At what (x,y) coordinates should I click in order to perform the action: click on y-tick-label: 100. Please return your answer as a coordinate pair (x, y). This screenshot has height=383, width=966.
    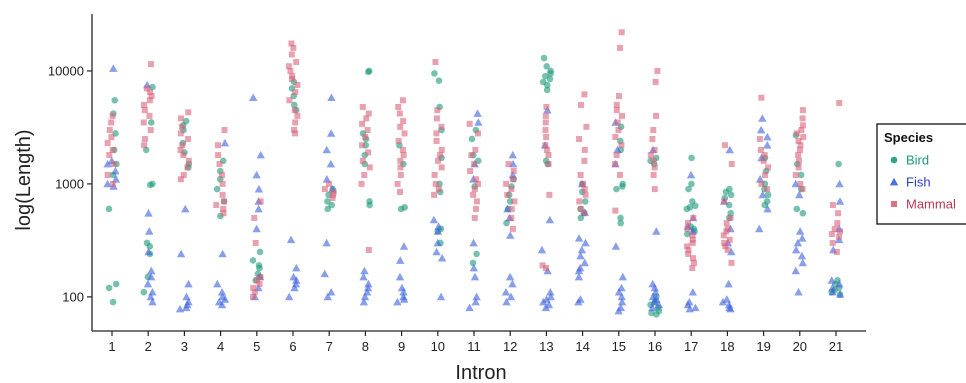
    Looking at the image, I should click on (73, 296).